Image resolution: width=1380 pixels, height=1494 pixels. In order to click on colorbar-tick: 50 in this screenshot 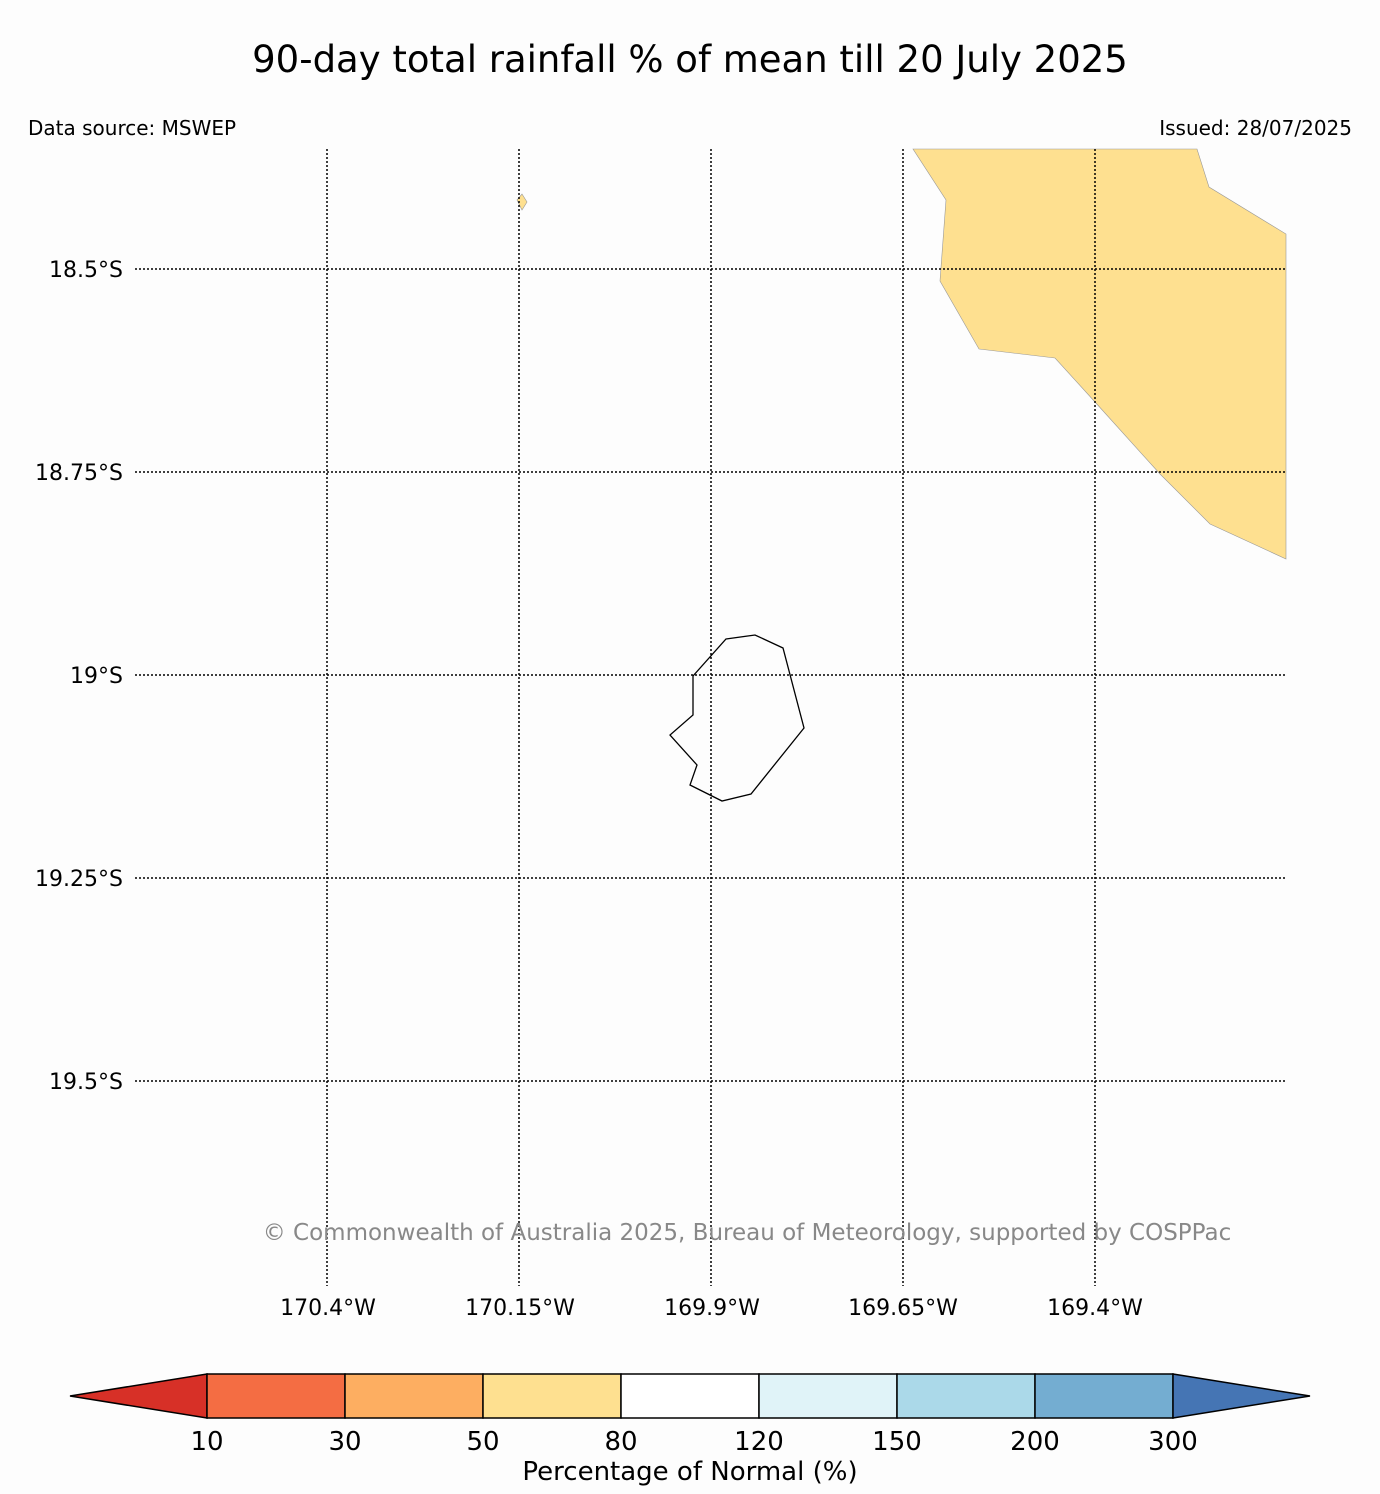, I will do `click(482, 1442)`.